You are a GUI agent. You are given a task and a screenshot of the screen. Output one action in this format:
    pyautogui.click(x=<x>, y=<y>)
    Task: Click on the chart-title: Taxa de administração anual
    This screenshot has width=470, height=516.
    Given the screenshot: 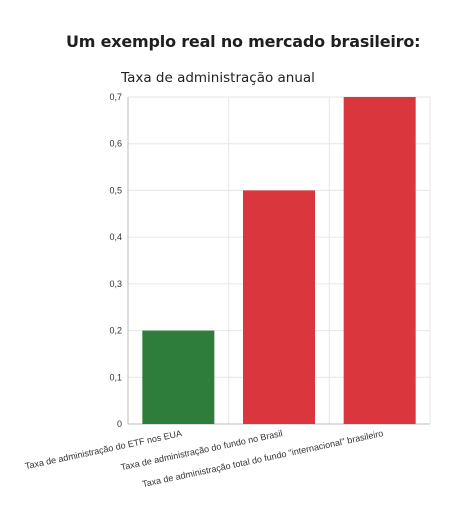 What is the action you would take?
    pyautogui.click(x=217, y=78)
    